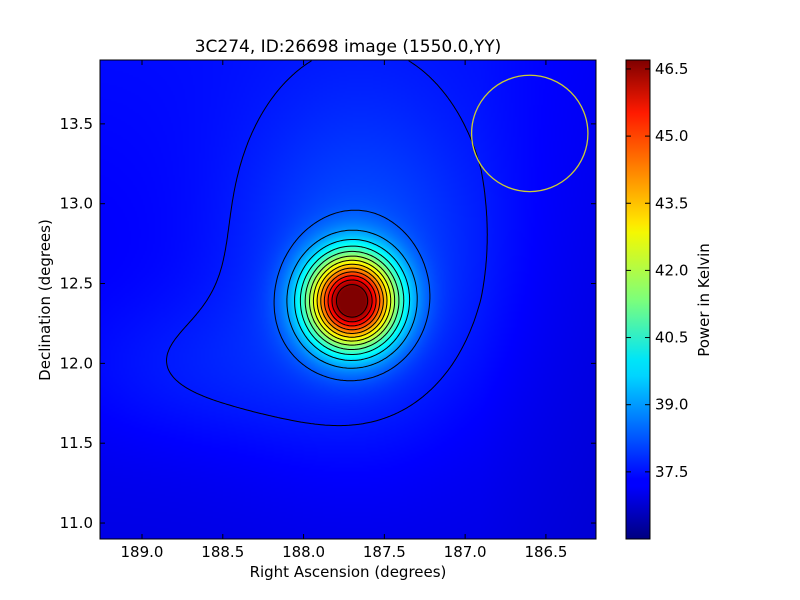  What do you see at coordinates (76, 363) in the screenshot?
I see `y-tick-label: 12.0` at bounding box center [76, 363].